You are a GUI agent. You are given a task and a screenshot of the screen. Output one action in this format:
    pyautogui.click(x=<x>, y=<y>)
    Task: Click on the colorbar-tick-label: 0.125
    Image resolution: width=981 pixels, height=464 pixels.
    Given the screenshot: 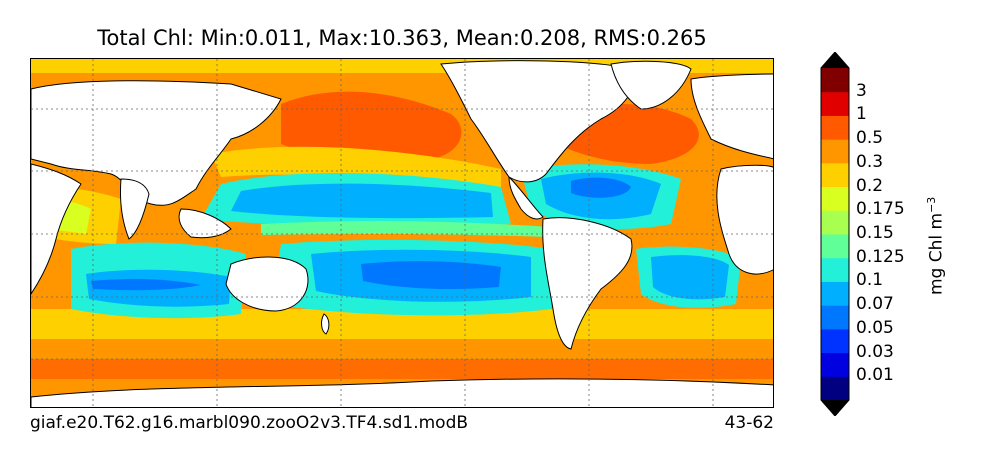 What is the action you would take?
    pyautogui.click(x=880, y=256)
    